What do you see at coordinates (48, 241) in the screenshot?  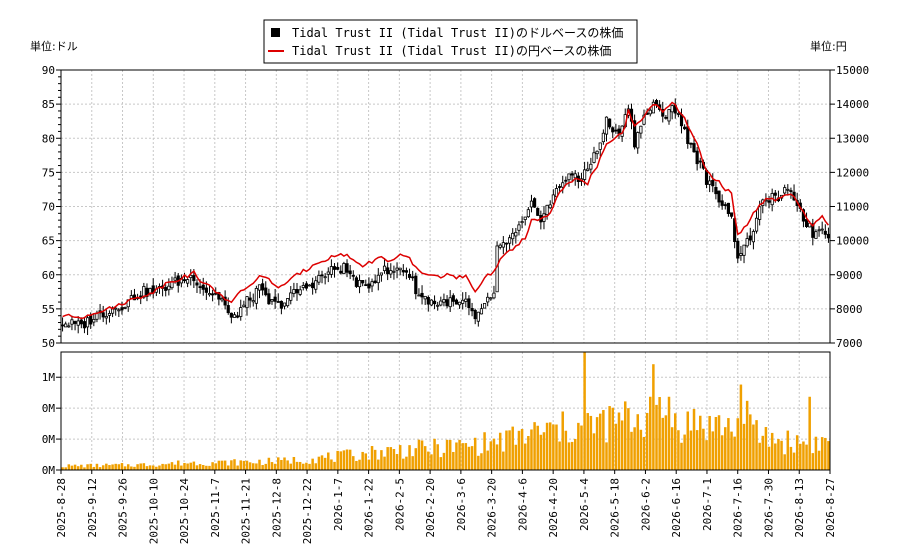 I see `left-tick-label: 65` at bounding box center [48, 241].